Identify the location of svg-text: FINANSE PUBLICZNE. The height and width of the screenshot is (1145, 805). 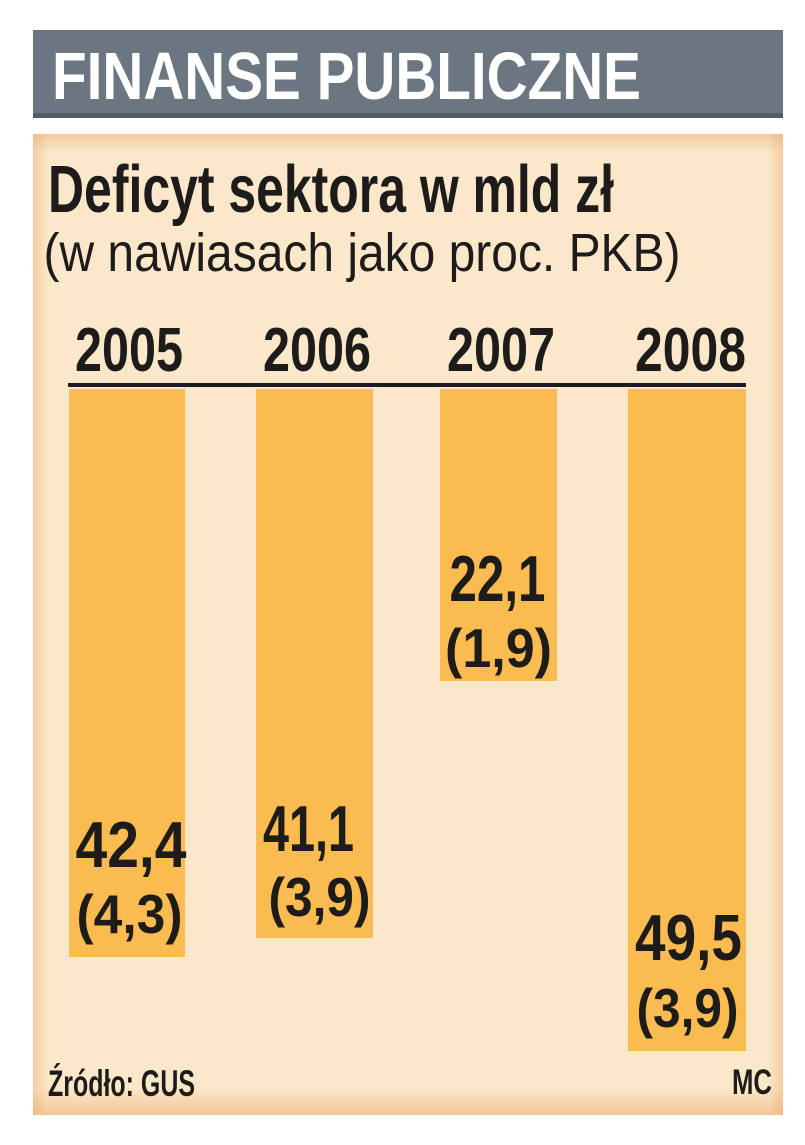
(346, 76).